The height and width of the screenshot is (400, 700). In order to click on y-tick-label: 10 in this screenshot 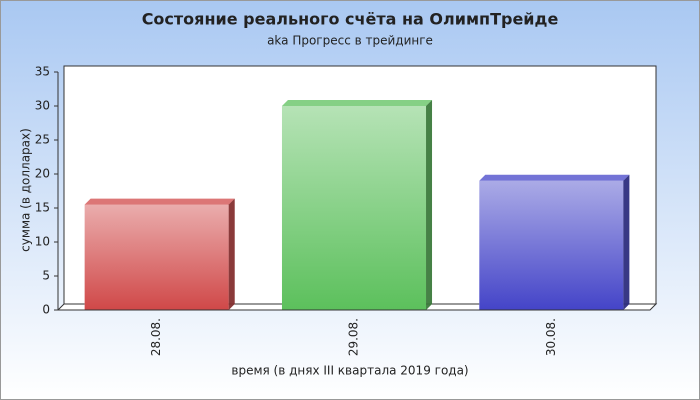, I will do `click(42, 242)`.